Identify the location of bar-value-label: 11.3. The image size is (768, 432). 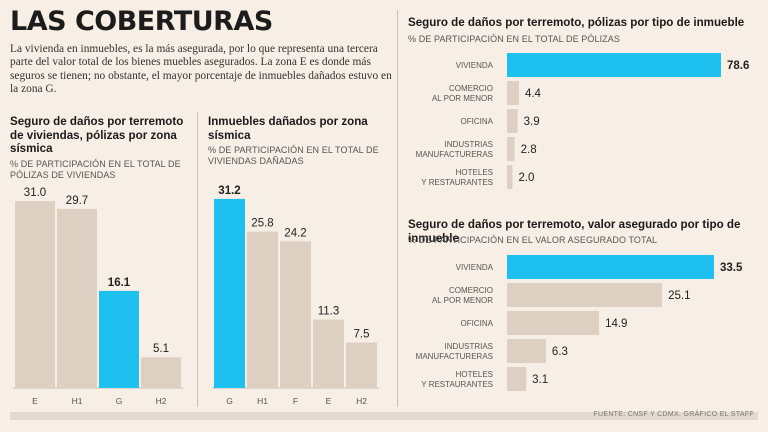
(329, 312).